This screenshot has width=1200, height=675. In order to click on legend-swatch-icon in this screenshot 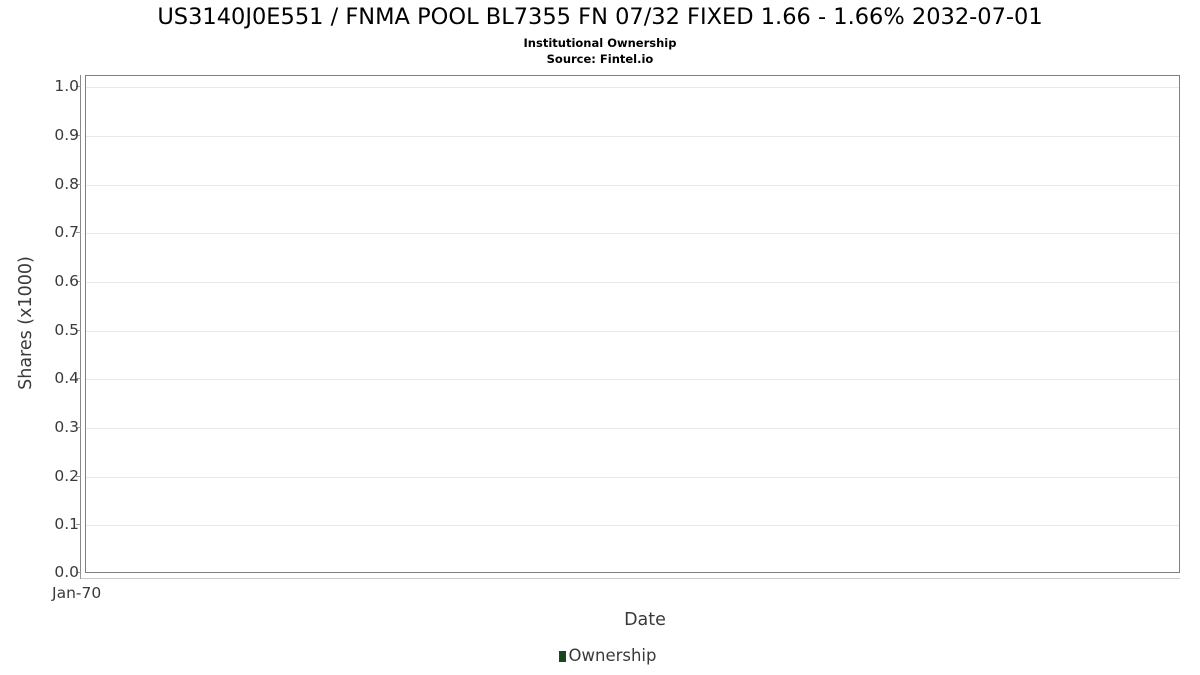, I will do `click(562, 656)`.